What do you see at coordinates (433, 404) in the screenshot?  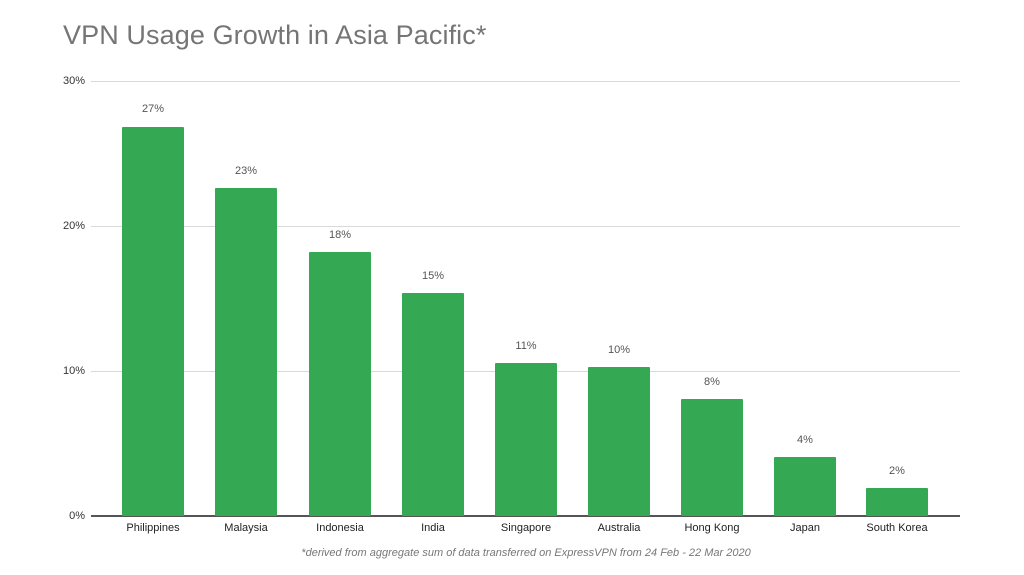 I see `bar-india` at bounding box center [433, 404].